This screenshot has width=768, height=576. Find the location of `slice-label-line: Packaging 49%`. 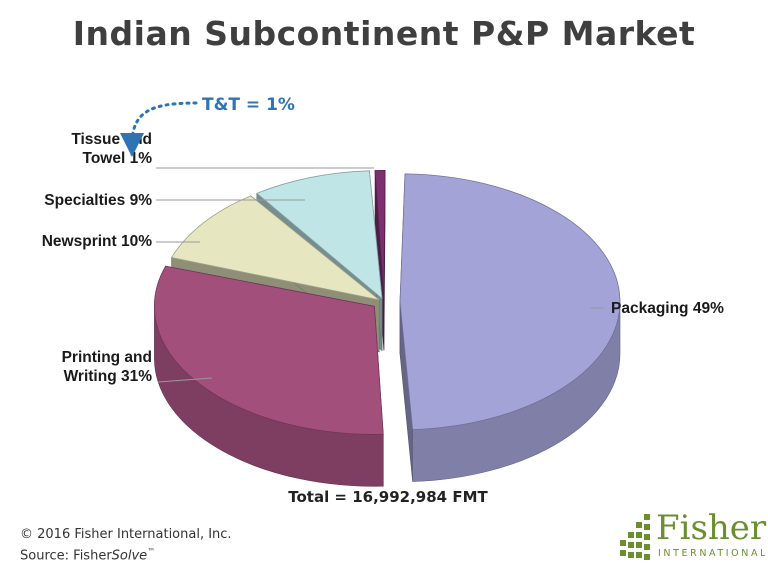

slice-label-line: Packaging 49% is located at coordinates (667, 308).